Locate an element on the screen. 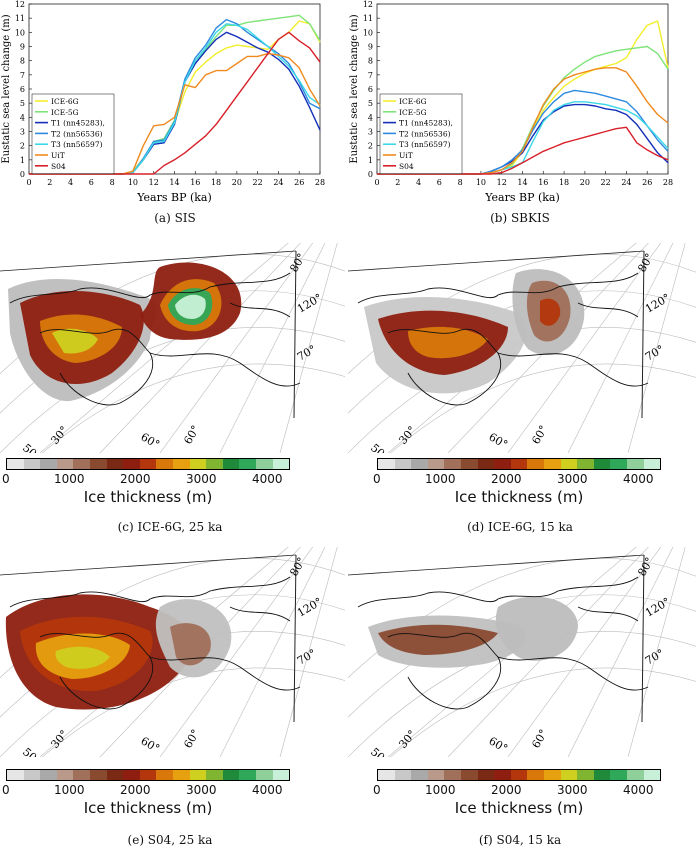 This screenshot has width=696, height=850. y-tick-label: 1 is located at coordinates (370, 160).